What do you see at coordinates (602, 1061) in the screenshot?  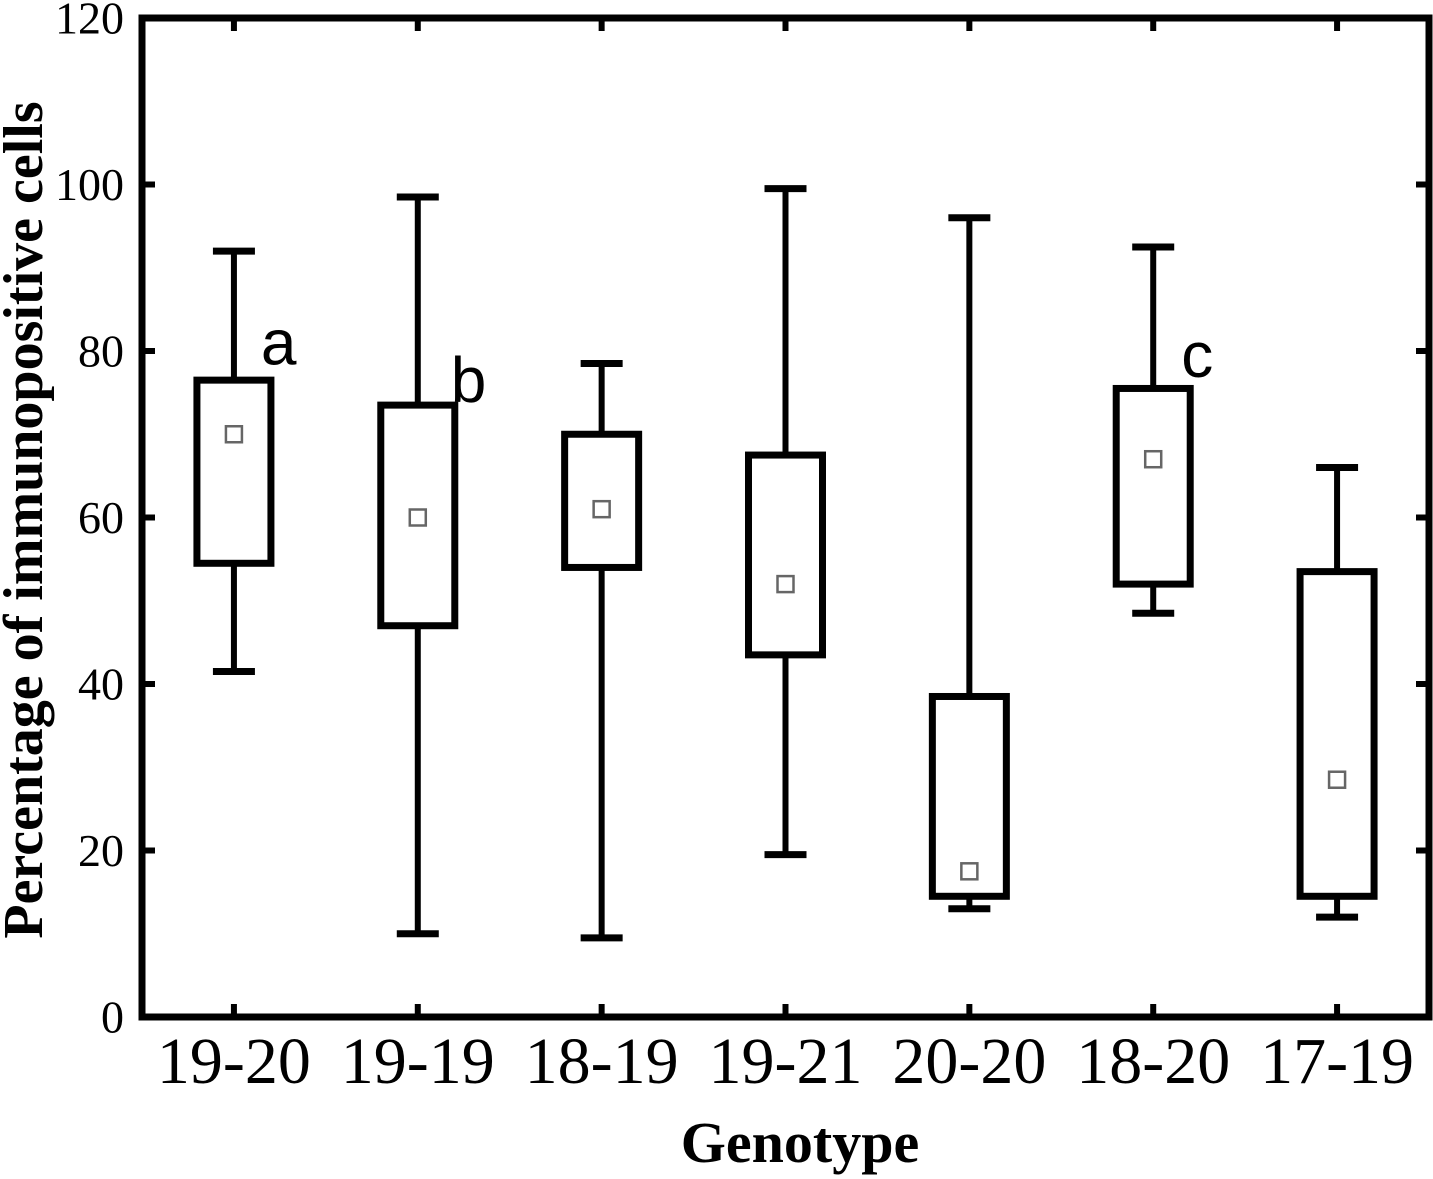 I see `x-tick-label-18-19: 18-19` at bounding box center [602, 1061].